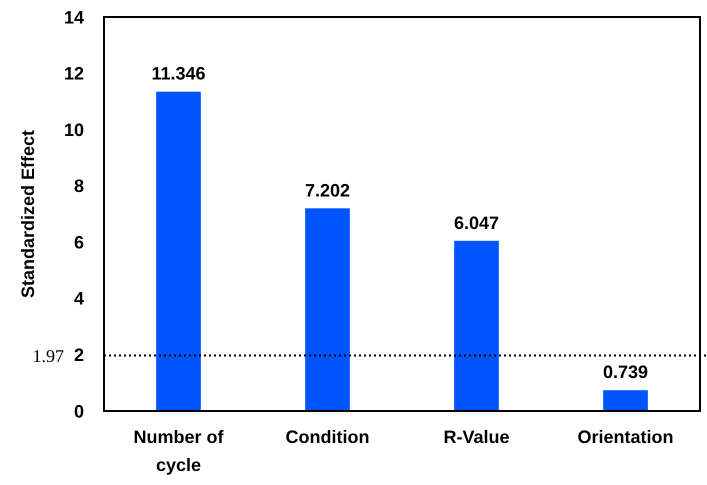 The height and width of the screenshot is (485, 707). What do you see at coordinates (79, 298) in the screenshot?
I see `y-tick-label: 4` at bounding box center [79, 298].